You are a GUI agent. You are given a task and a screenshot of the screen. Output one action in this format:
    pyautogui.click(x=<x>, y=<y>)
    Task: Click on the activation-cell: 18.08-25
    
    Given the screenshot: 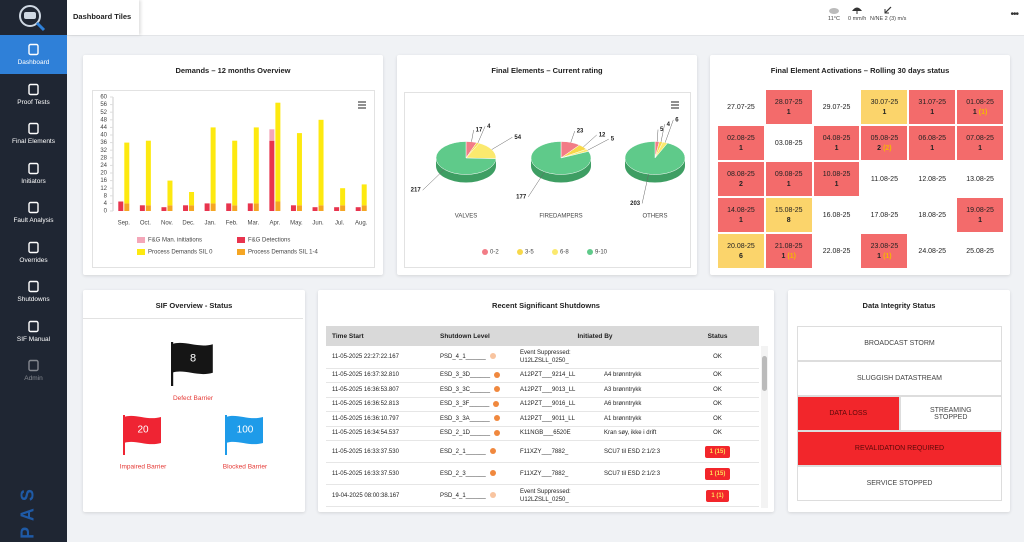 What is the action you would take?
    pyautogui.click(x=932, y=215)
    